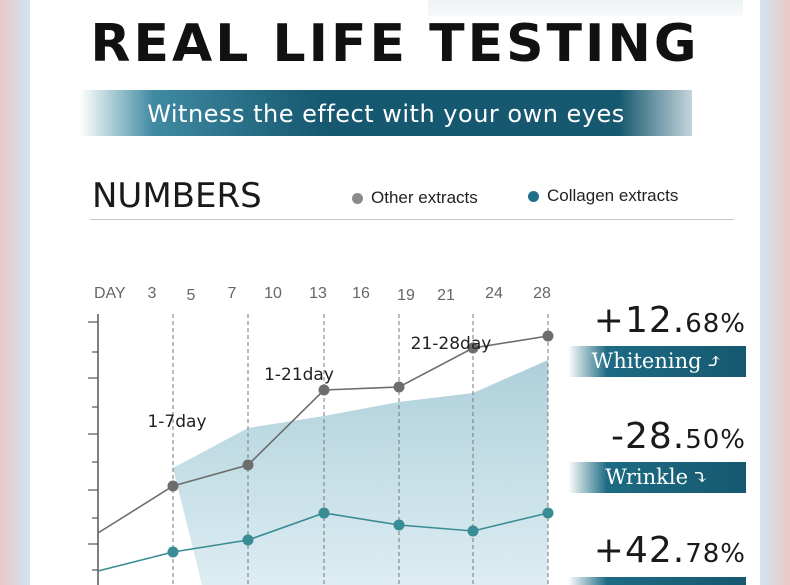 Image resolution: width=790 pixels, height=585 pixels. I want to click on stat-label-wrinkle-text: Wrinkle, so click(647, 477).